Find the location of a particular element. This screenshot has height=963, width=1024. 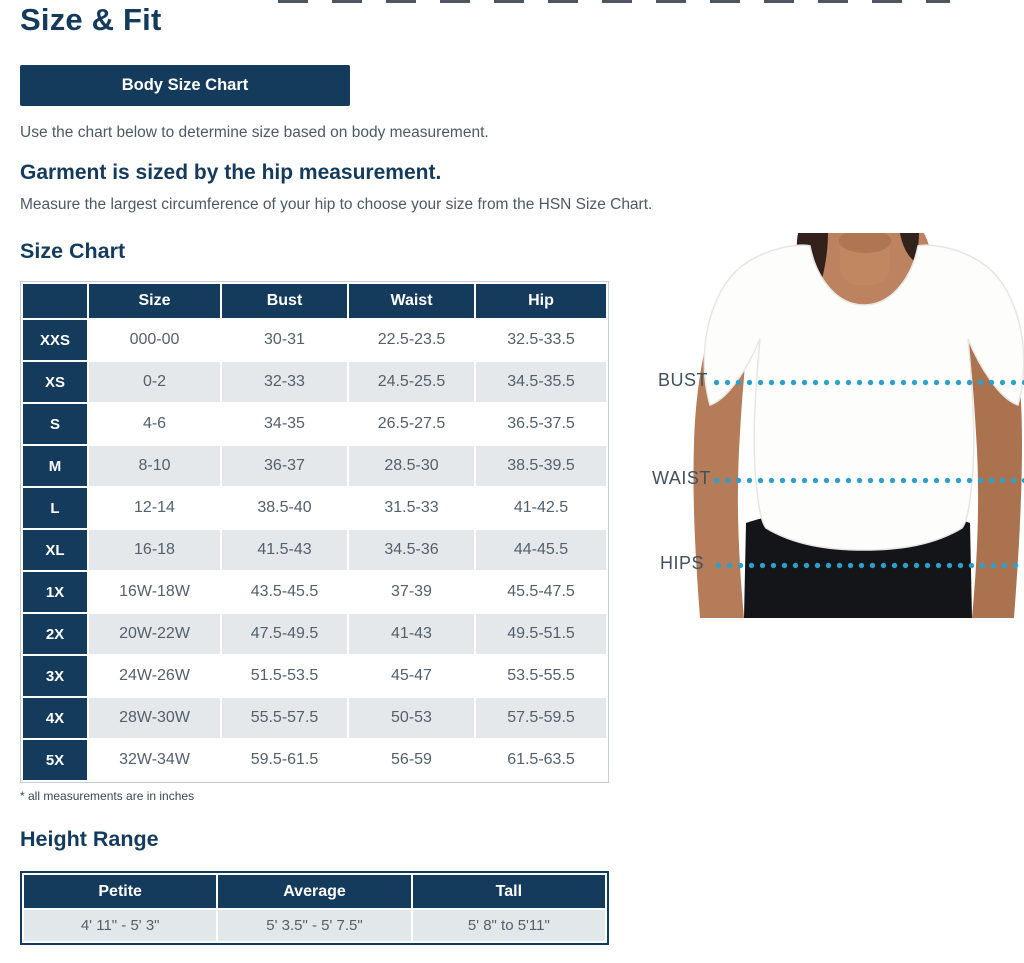

height-value-average: 5' 3.5" - 5' 7.5" is located at coordinates (314, 925).